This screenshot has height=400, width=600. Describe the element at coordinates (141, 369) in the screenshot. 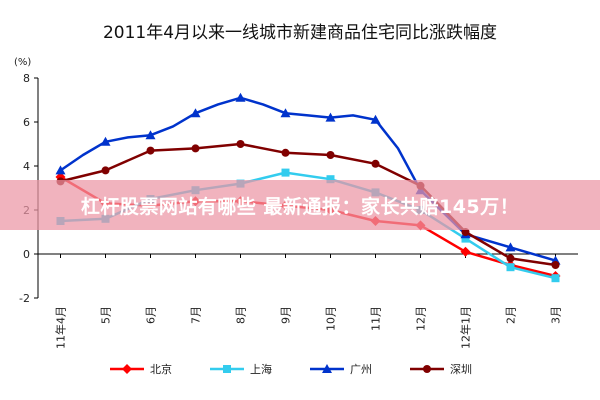

I see `legend-item: 北京` at that location.